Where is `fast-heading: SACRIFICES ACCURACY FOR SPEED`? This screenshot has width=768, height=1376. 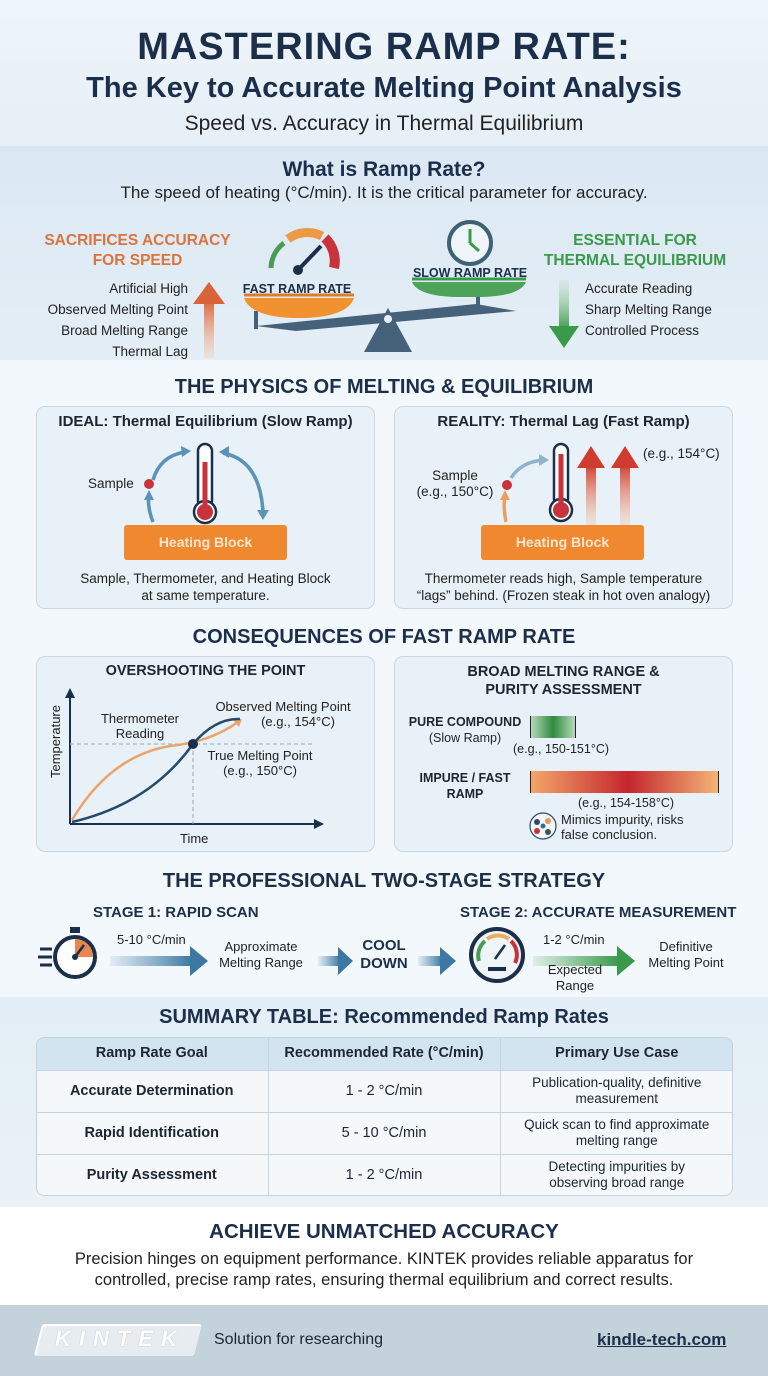 fast-heading: SACRIFICES ACCURACY FOR SPEED is located at coordinates (137, 251).